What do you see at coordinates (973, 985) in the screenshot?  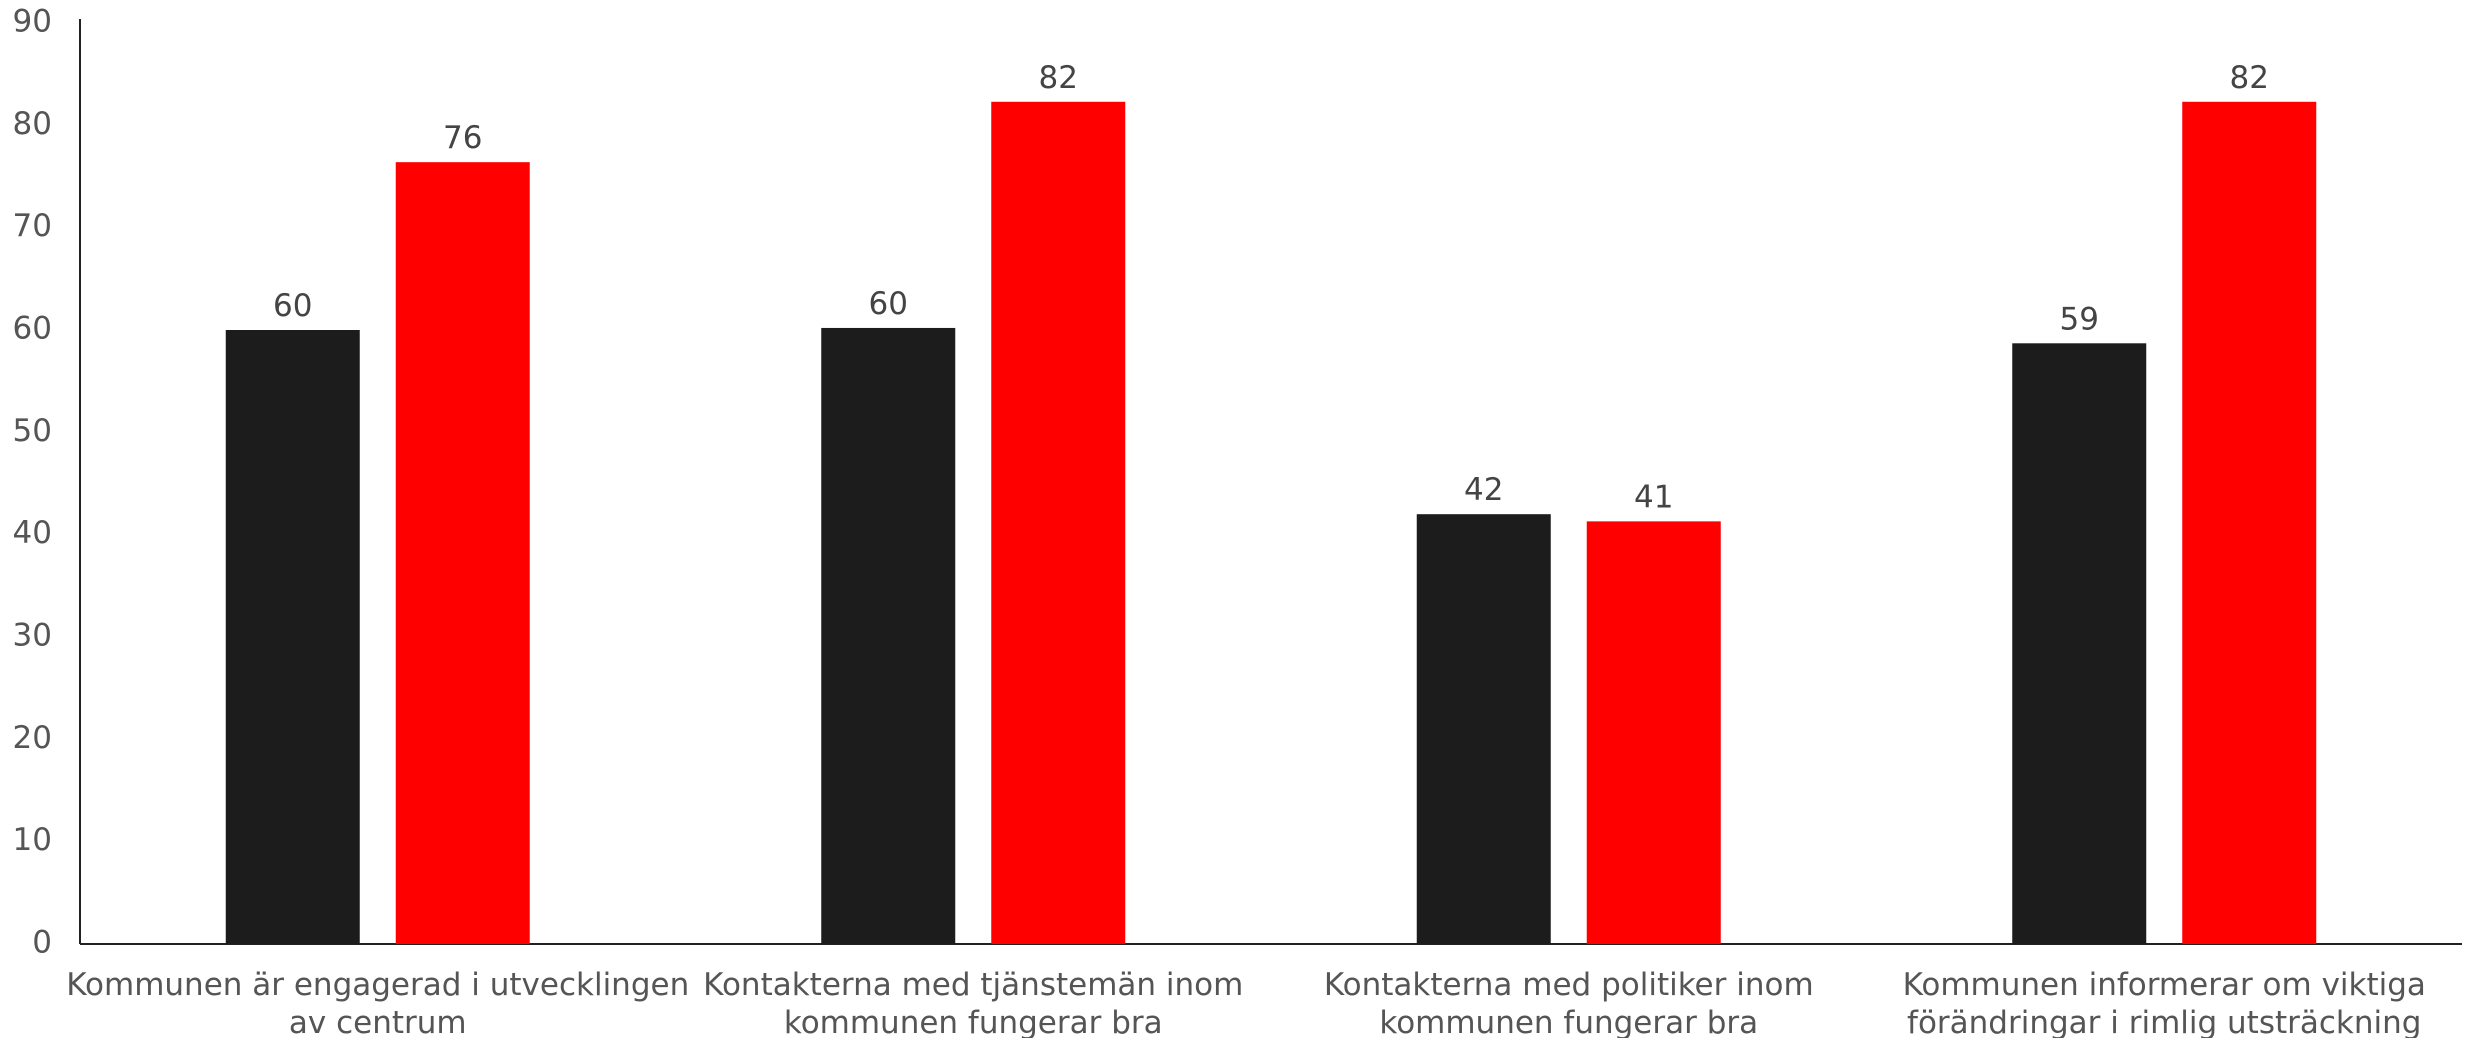 I see `category-label: Kontakterna med tjänstemän inom` at bounding box center [973, 985].